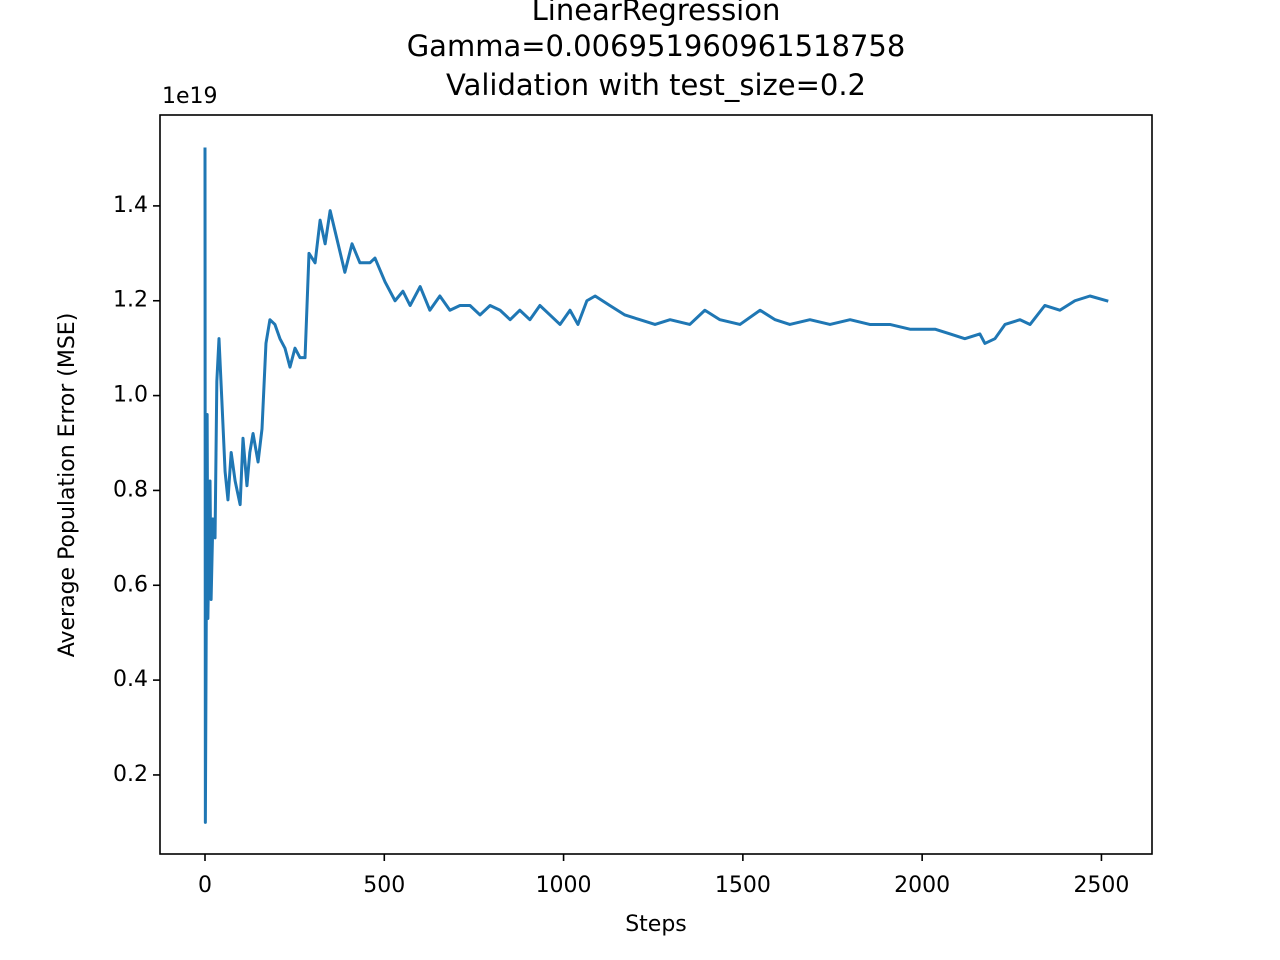  What do you see at coordinates (130, 489) in the screenshot?
I see `y-tick-label: 0.8` at bounding box center [130, 489].